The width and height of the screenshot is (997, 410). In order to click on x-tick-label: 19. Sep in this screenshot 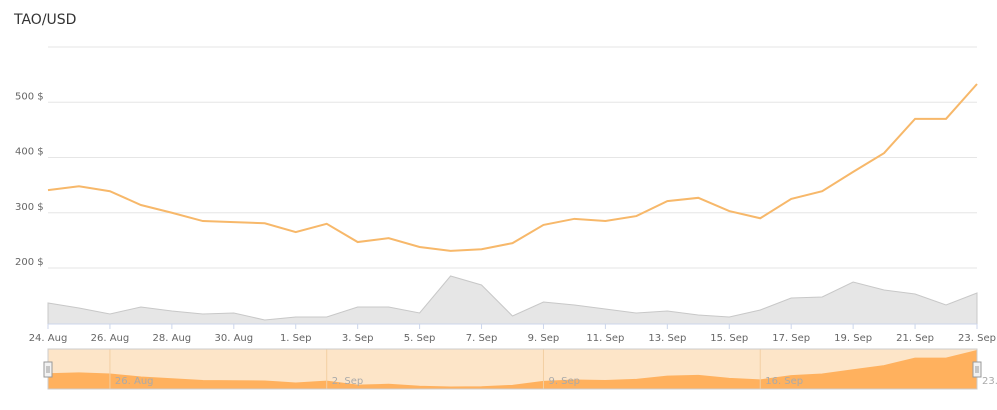, I will do `click(853, 338)`.